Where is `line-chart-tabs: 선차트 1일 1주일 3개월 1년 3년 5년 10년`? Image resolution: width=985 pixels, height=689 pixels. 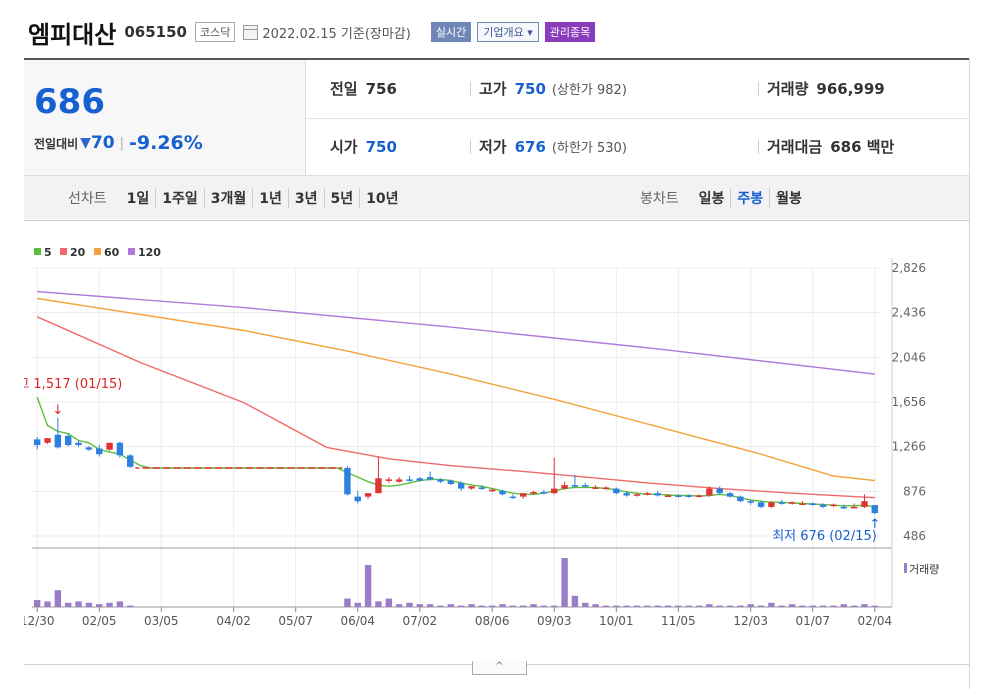
line-chart-tabs: 선차트 1일 1주일 3개월 1년 3년 5년 10년 is located at coordinates (236, 197).